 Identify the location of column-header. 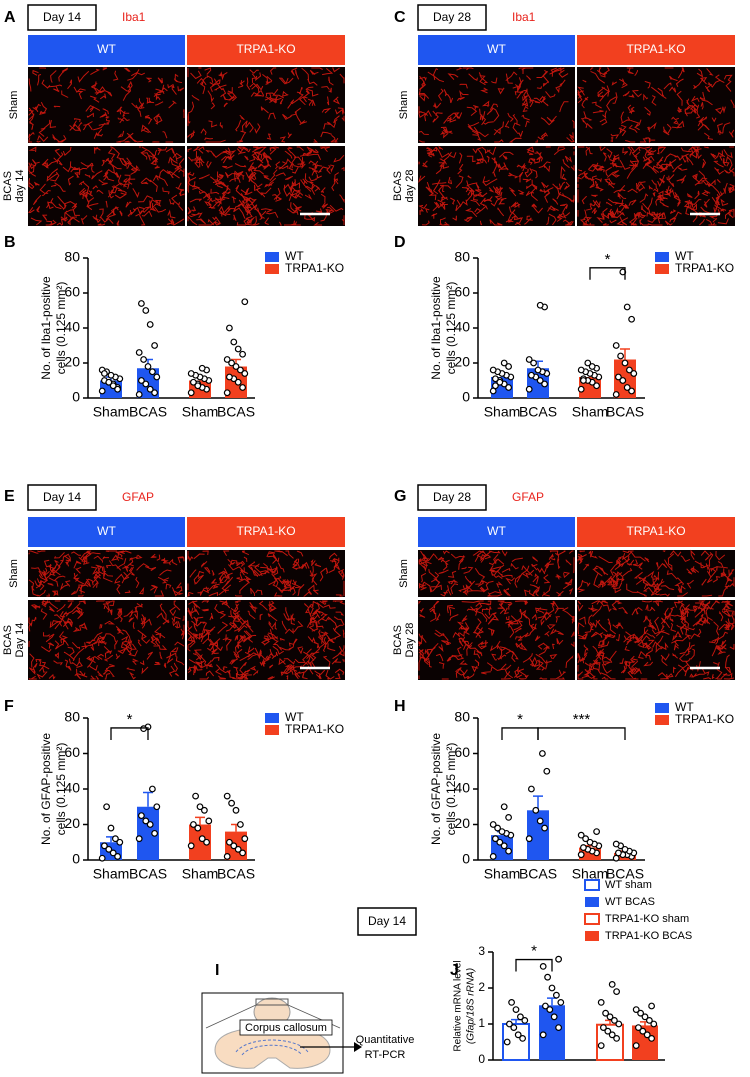
(656, 532).